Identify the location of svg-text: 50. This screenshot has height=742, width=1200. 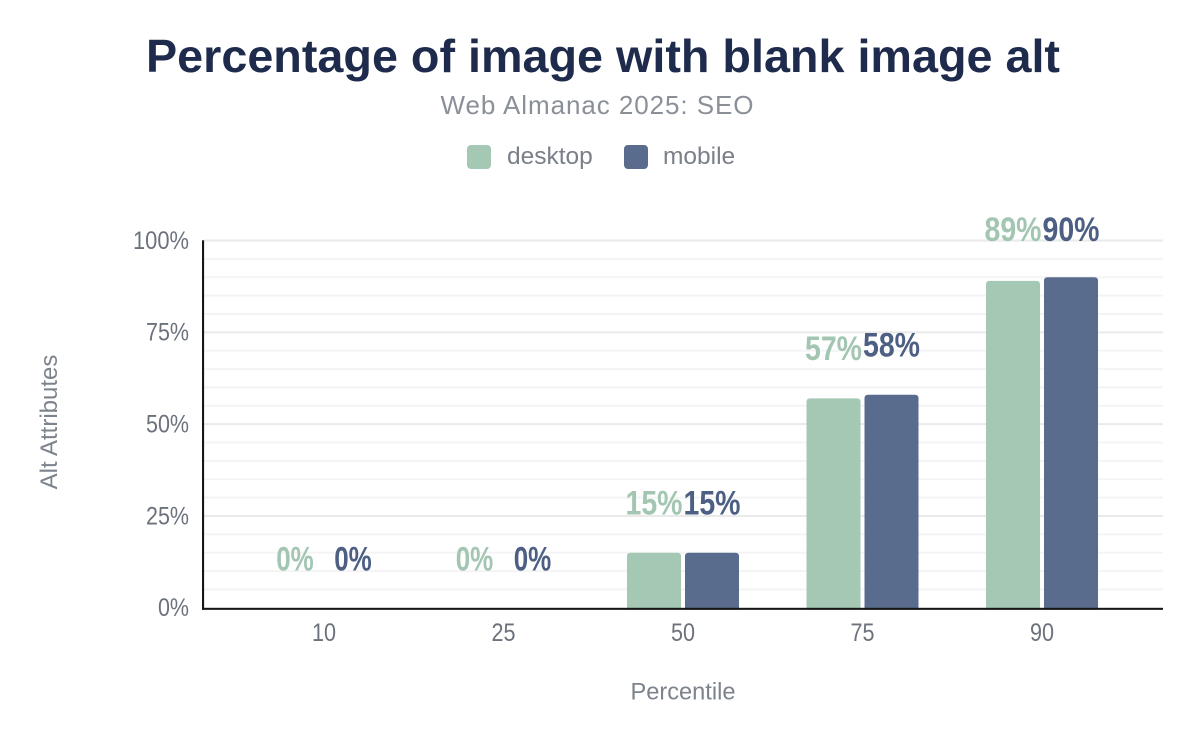
(683, 633).